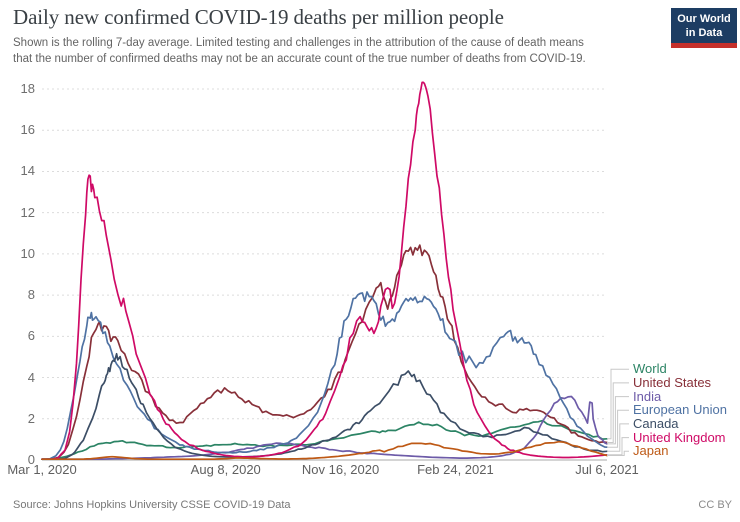 This screenshot has height=522, width=740. I want to click on legend-item-canada: Canada, so click(656, 423).